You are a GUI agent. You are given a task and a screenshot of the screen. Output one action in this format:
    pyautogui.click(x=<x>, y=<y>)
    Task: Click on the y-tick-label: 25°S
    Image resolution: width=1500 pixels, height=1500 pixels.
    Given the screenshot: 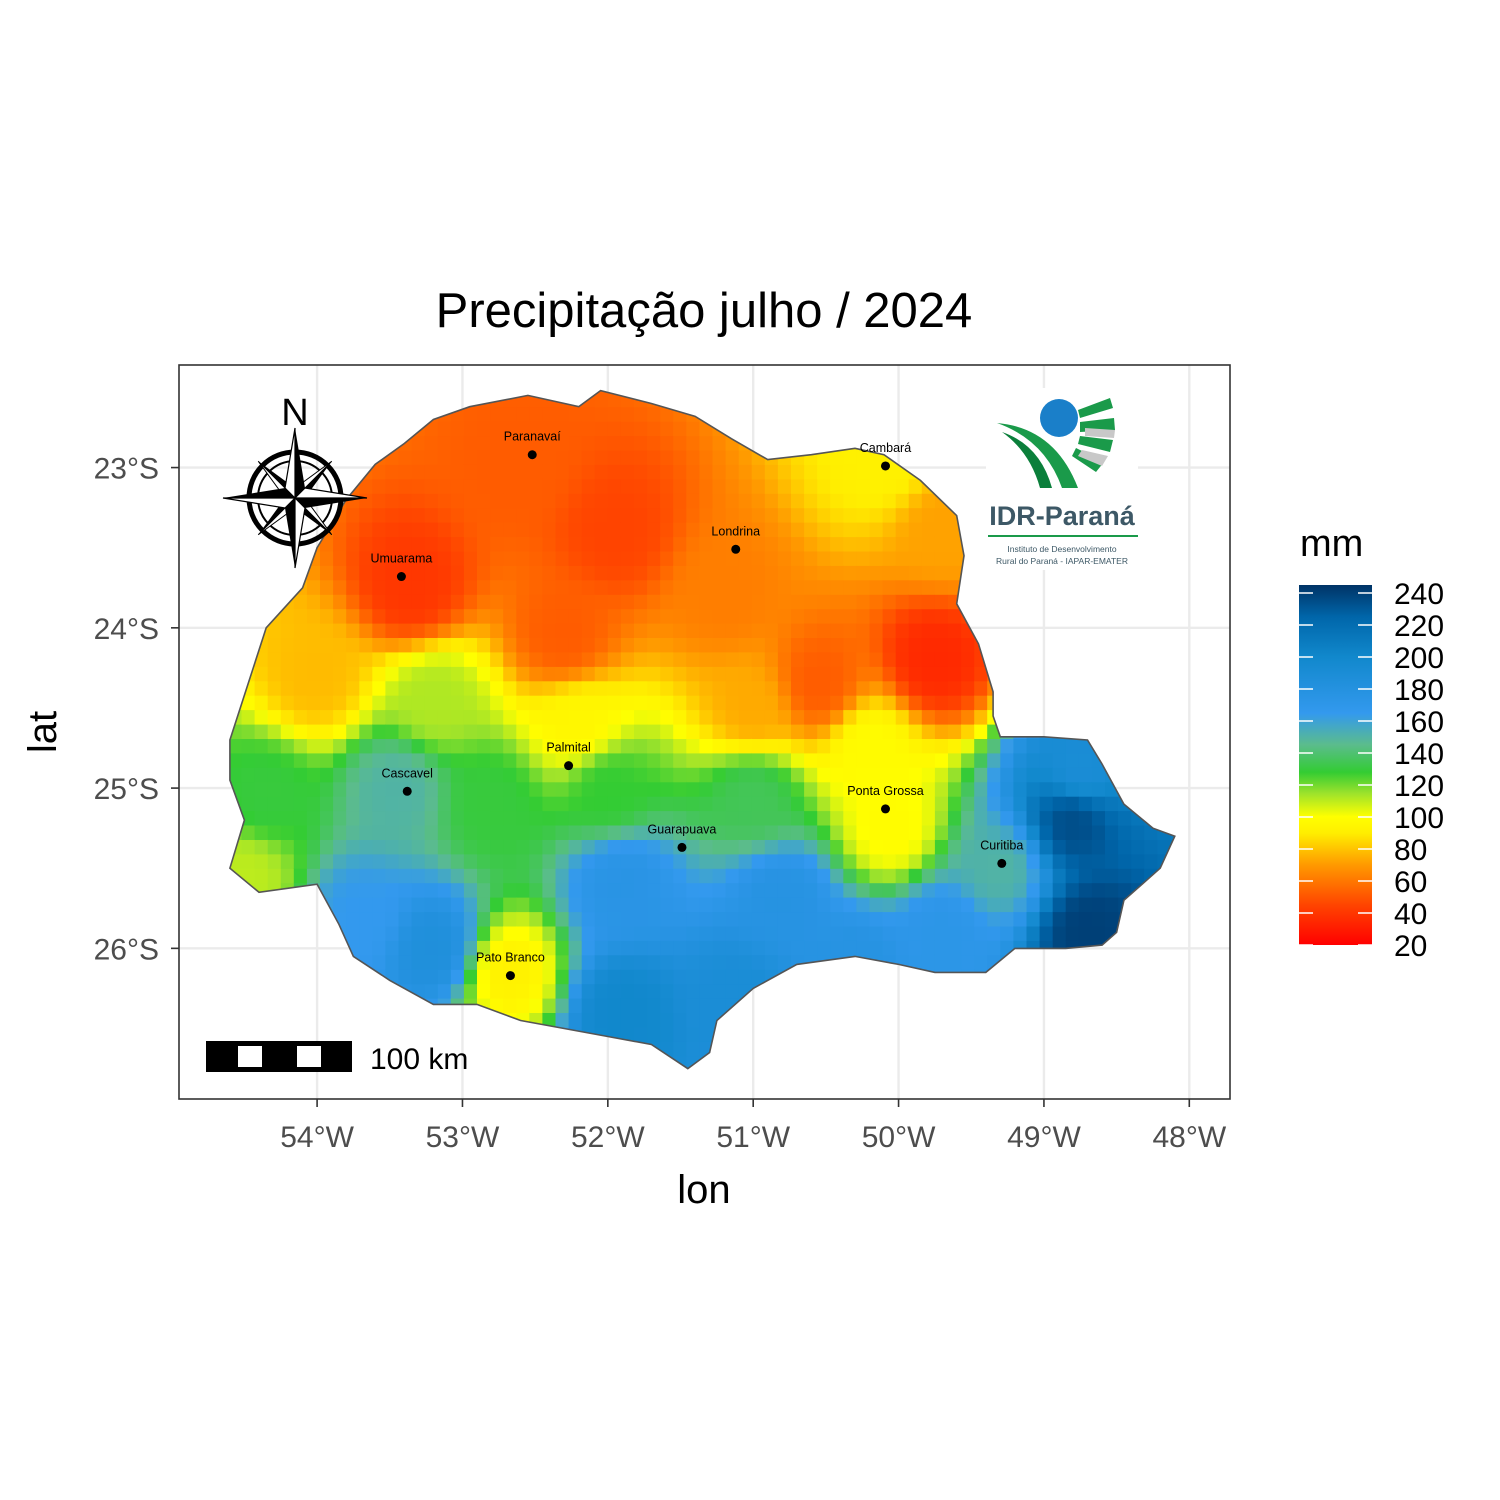 What is the action you would take?
    pyautogui.click(x=126, y=789)
    